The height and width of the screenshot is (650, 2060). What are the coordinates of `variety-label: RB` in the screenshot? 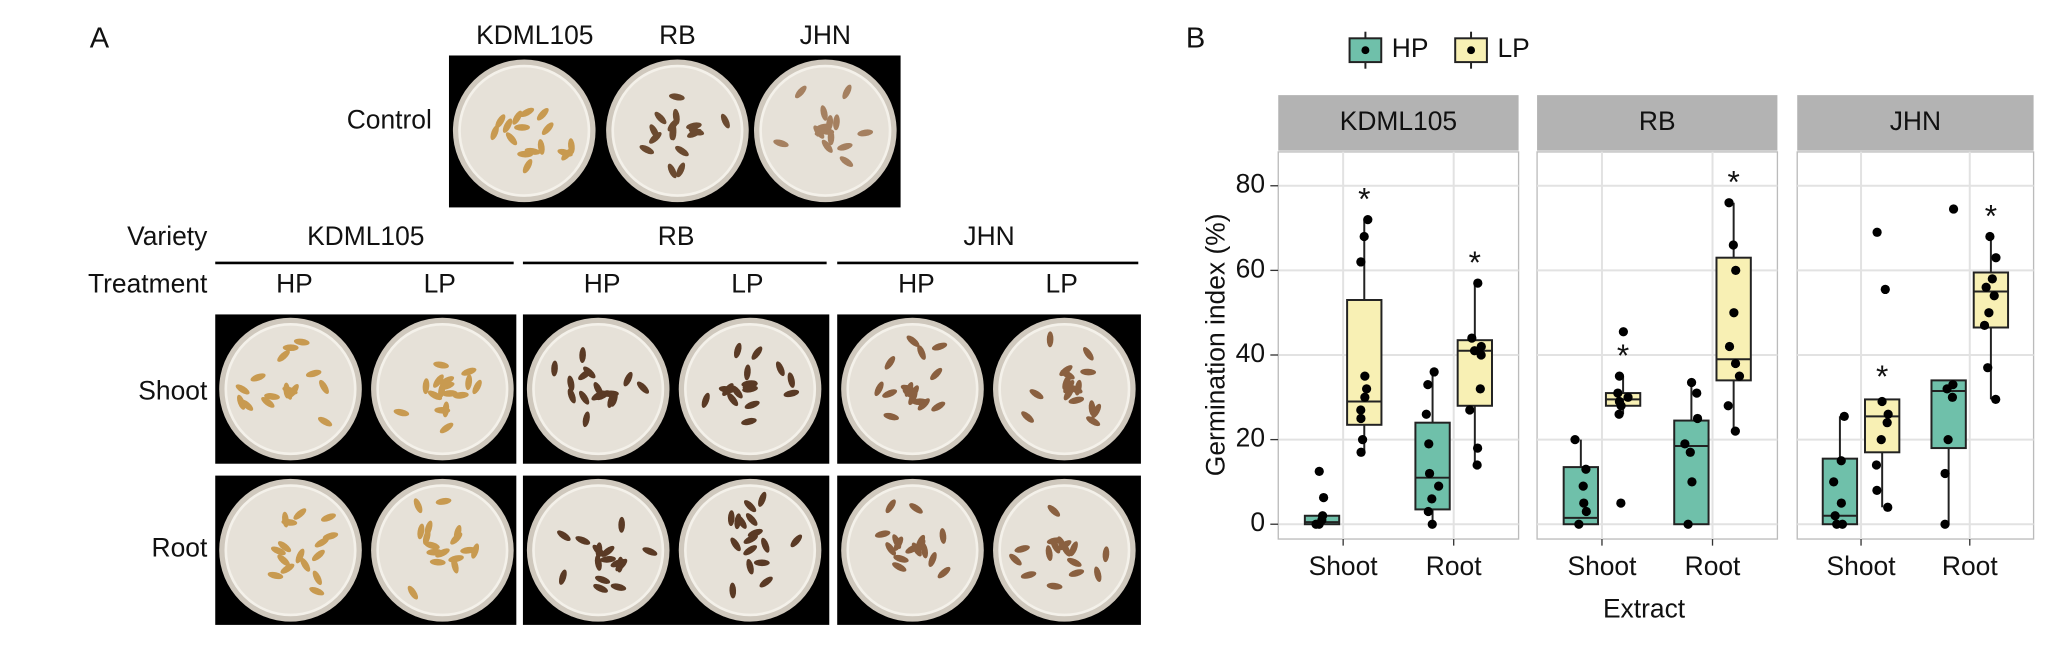 It's located at (676, 236).